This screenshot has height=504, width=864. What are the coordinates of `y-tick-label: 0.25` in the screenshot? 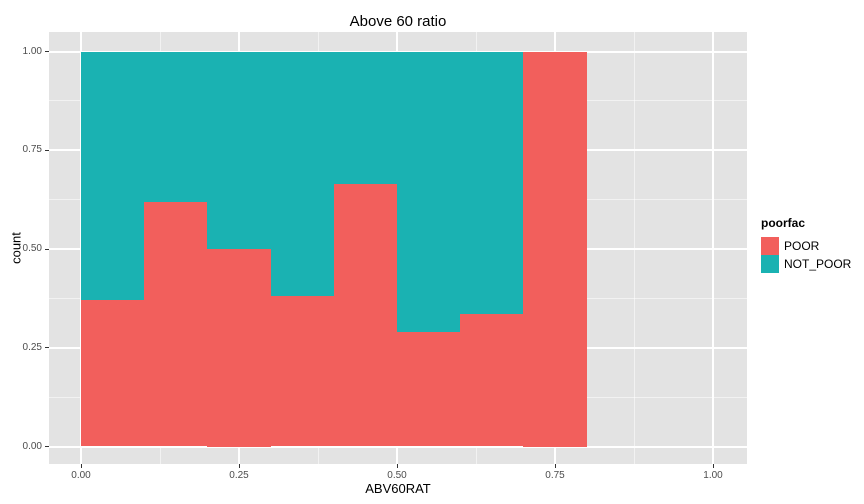 It's located at (32, 347).